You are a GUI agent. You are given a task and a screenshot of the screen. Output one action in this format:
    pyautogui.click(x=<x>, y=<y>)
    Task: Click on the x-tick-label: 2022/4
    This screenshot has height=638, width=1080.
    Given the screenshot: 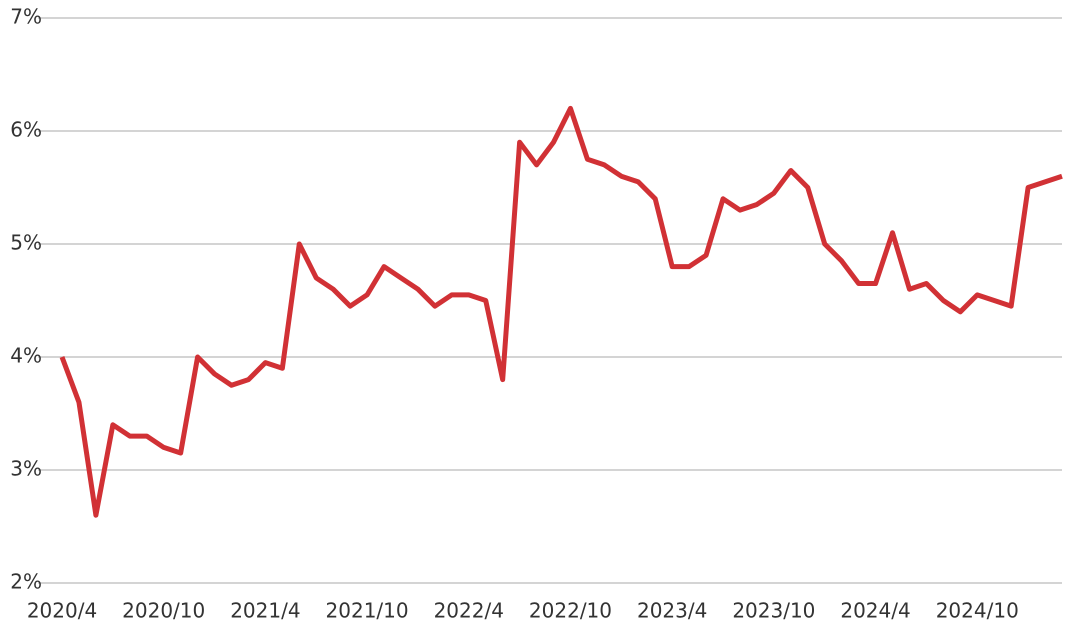 What is the action you would take?
    pyautogui.click(x=469, y=611)
    